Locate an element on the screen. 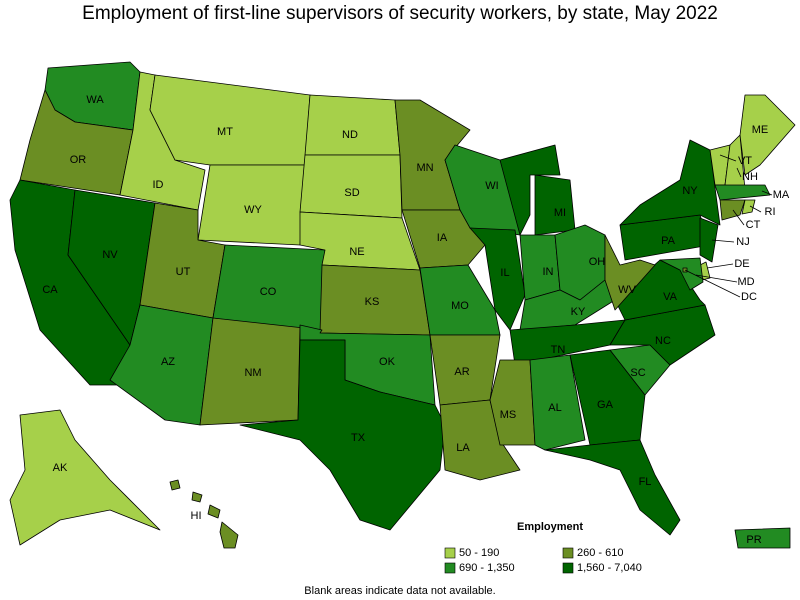  state-label: NM is located at coordinates (252, 373).